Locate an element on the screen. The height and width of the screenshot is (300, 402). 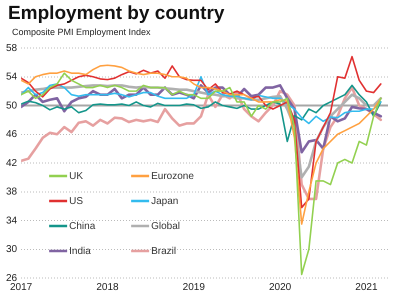
y-tick-label: 34 is located at coordinates (12, 220).